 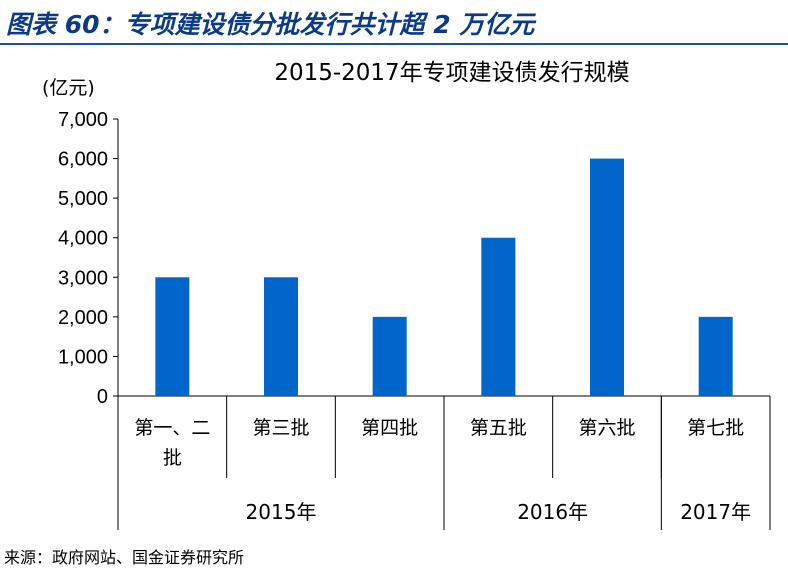 What do you see at coordinates (172, 428) in the screenshot?
I see `x-tick-label: 第一、二` at bounding box center [172, 428].